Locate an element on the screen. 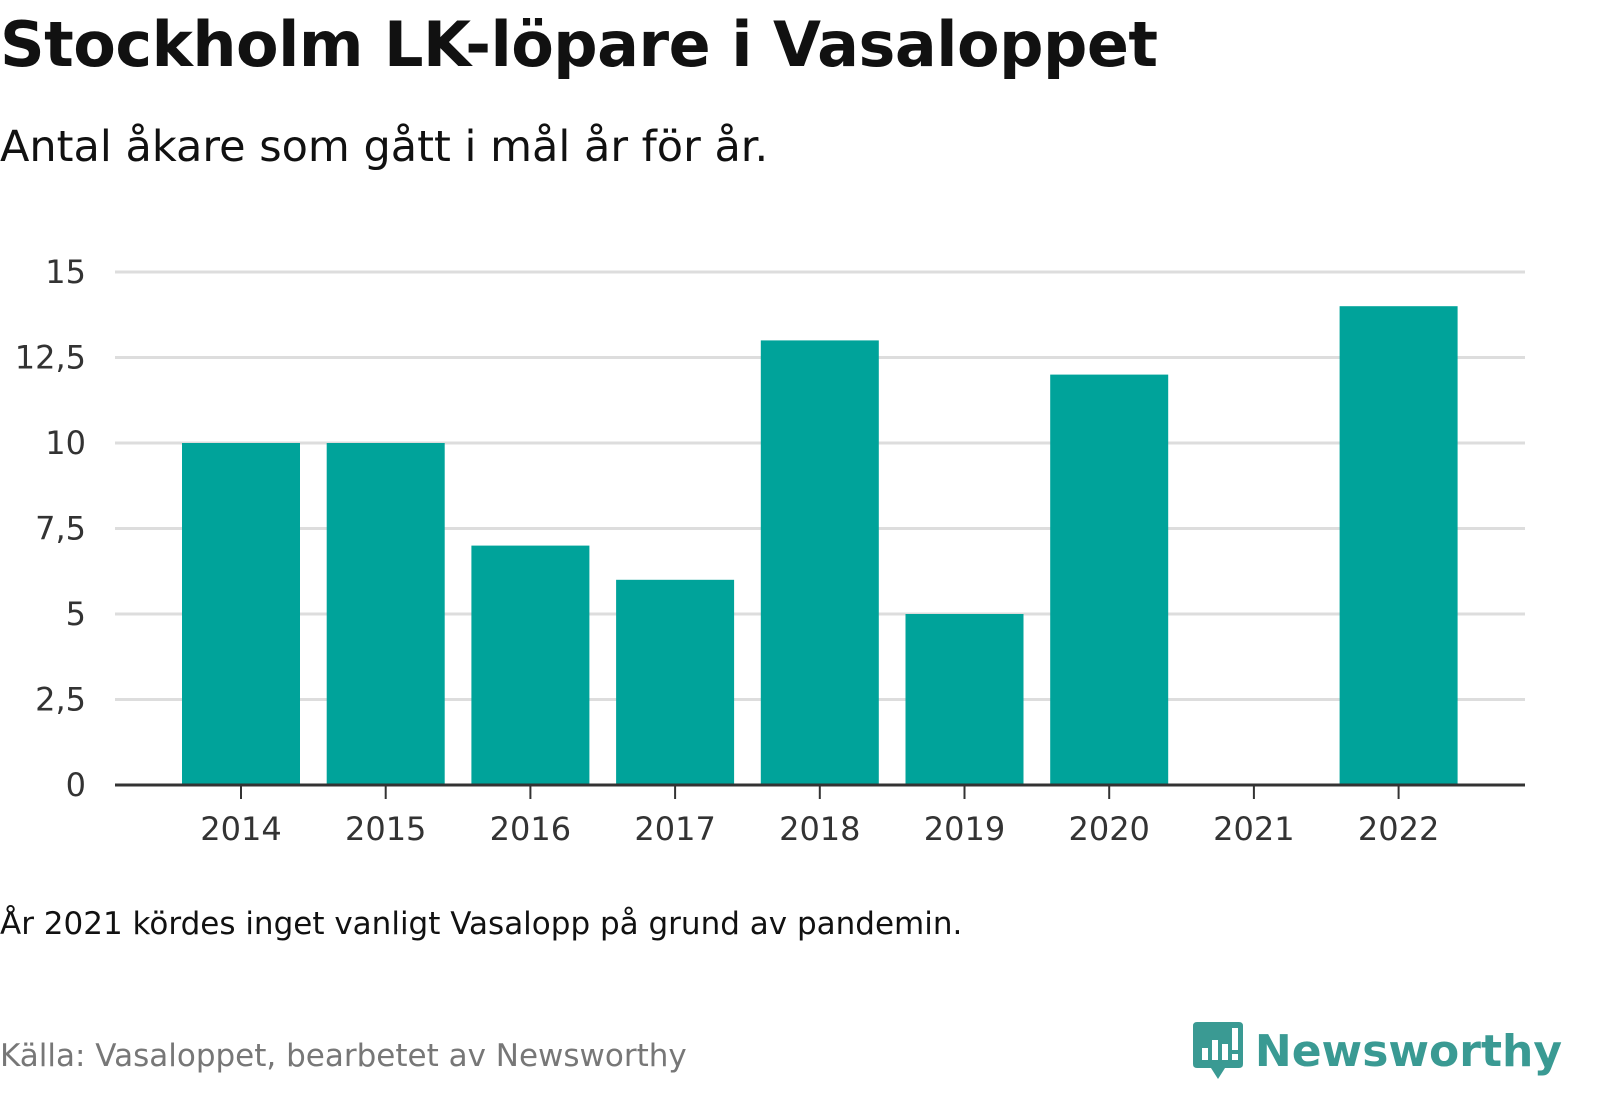 The image size is (1600, 1100). bar-2018 is located at coordinates (819, 562).